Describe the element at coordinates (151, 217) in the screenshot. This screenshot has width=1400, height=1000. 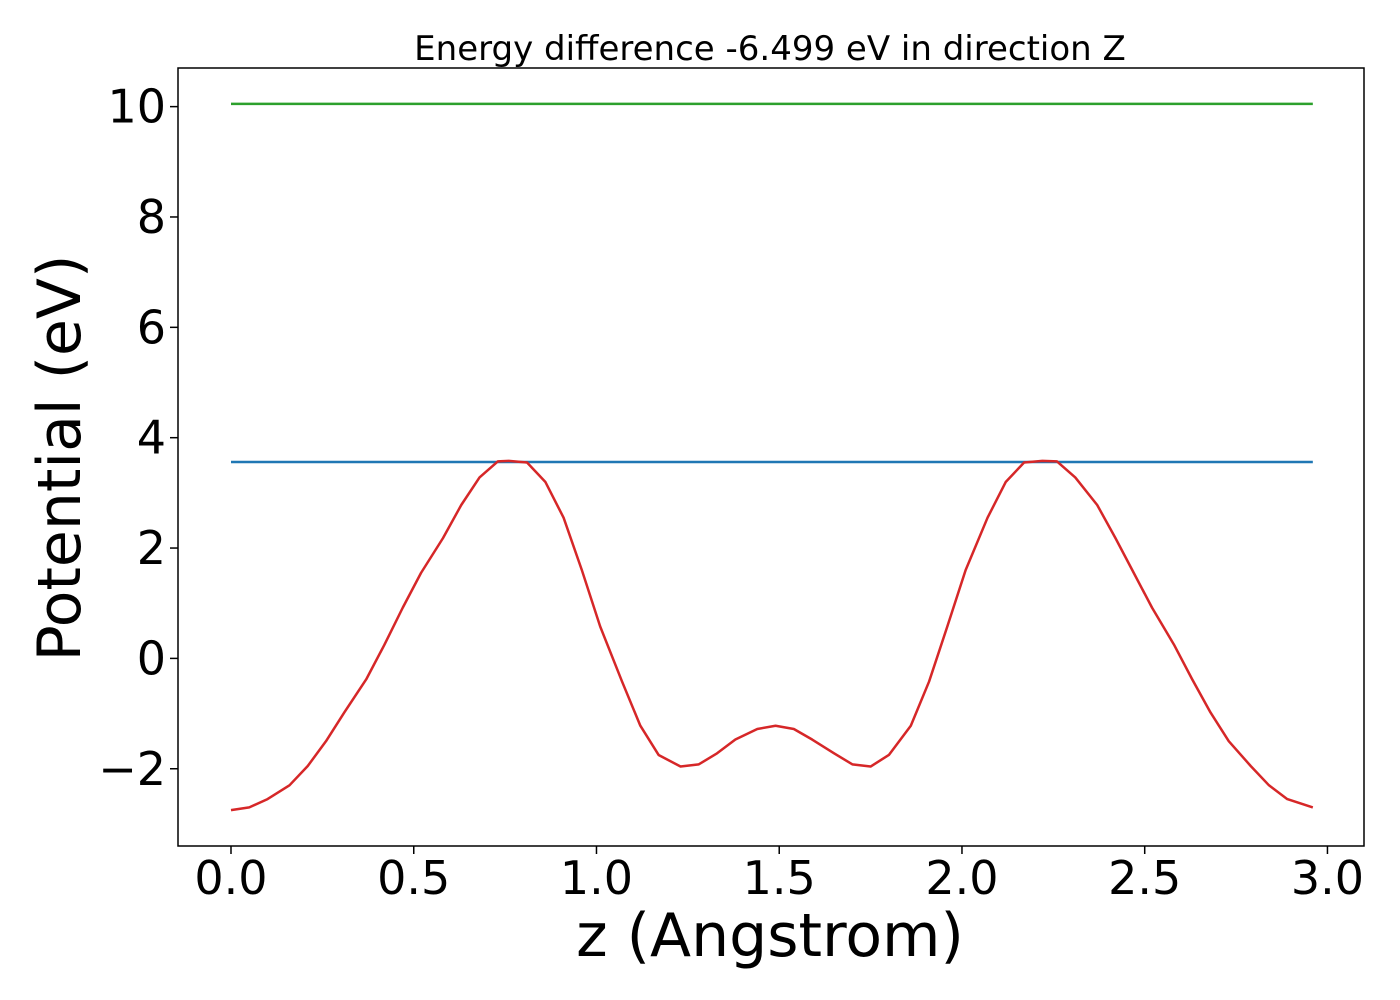
I see `y-tick-label: 8` at that location.